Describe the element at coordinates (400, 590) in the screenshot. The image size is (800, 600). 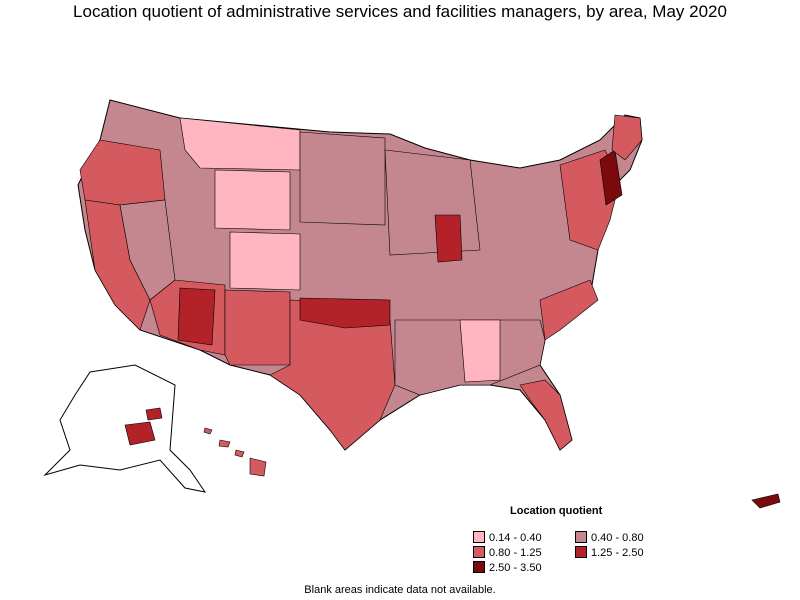
I see `blank-areas-note: Blank areas indicate data not available.` at that location.